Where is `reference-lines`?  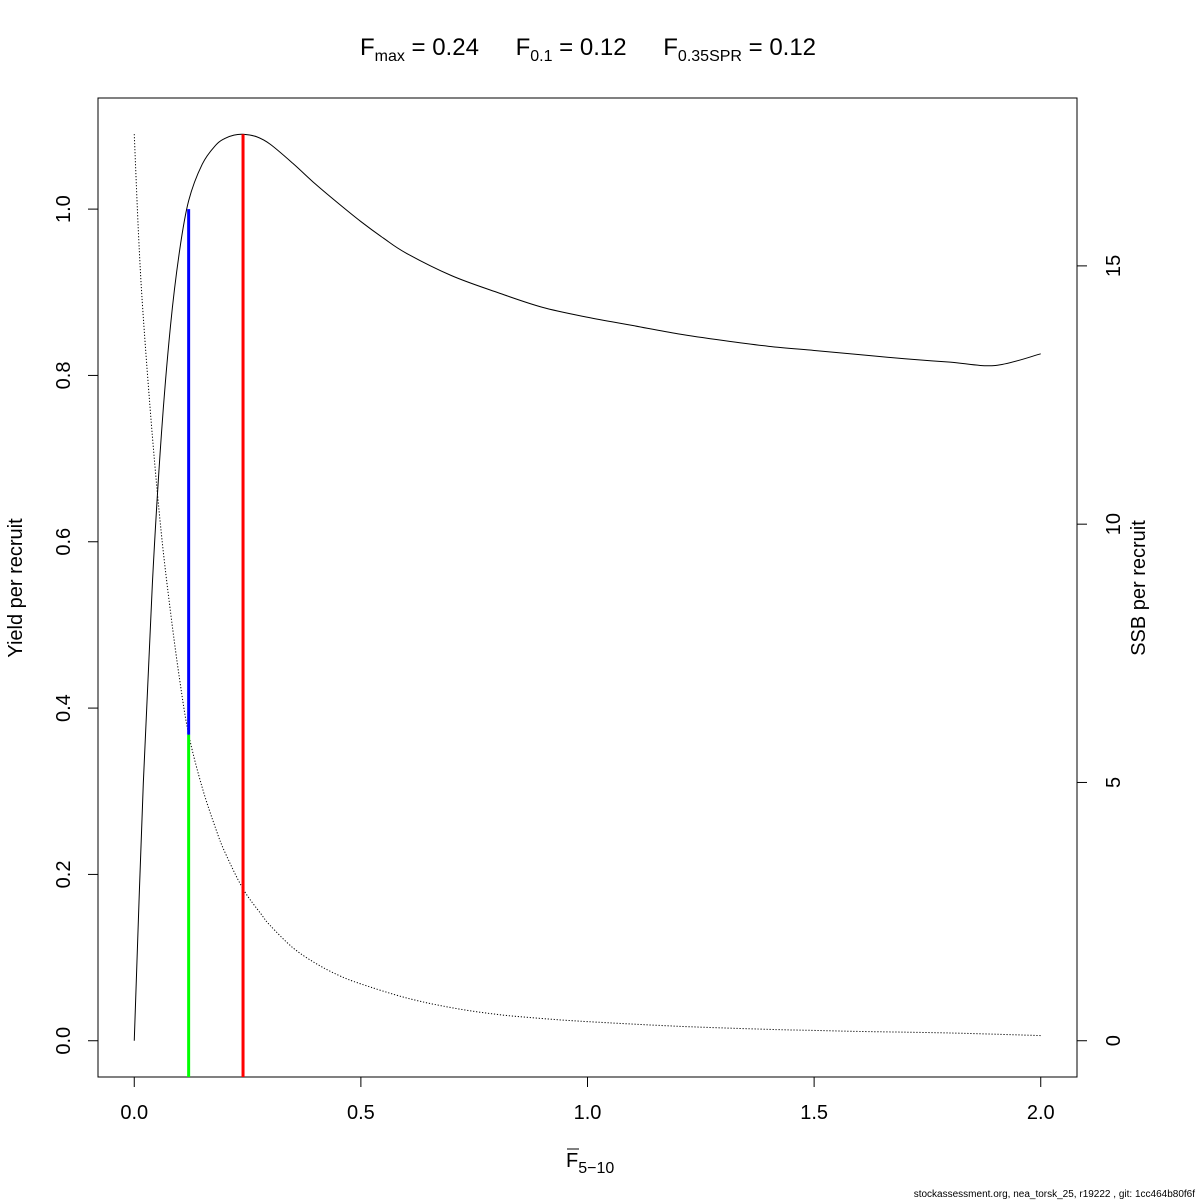
reference-lines is located at coordinates (216, 605).